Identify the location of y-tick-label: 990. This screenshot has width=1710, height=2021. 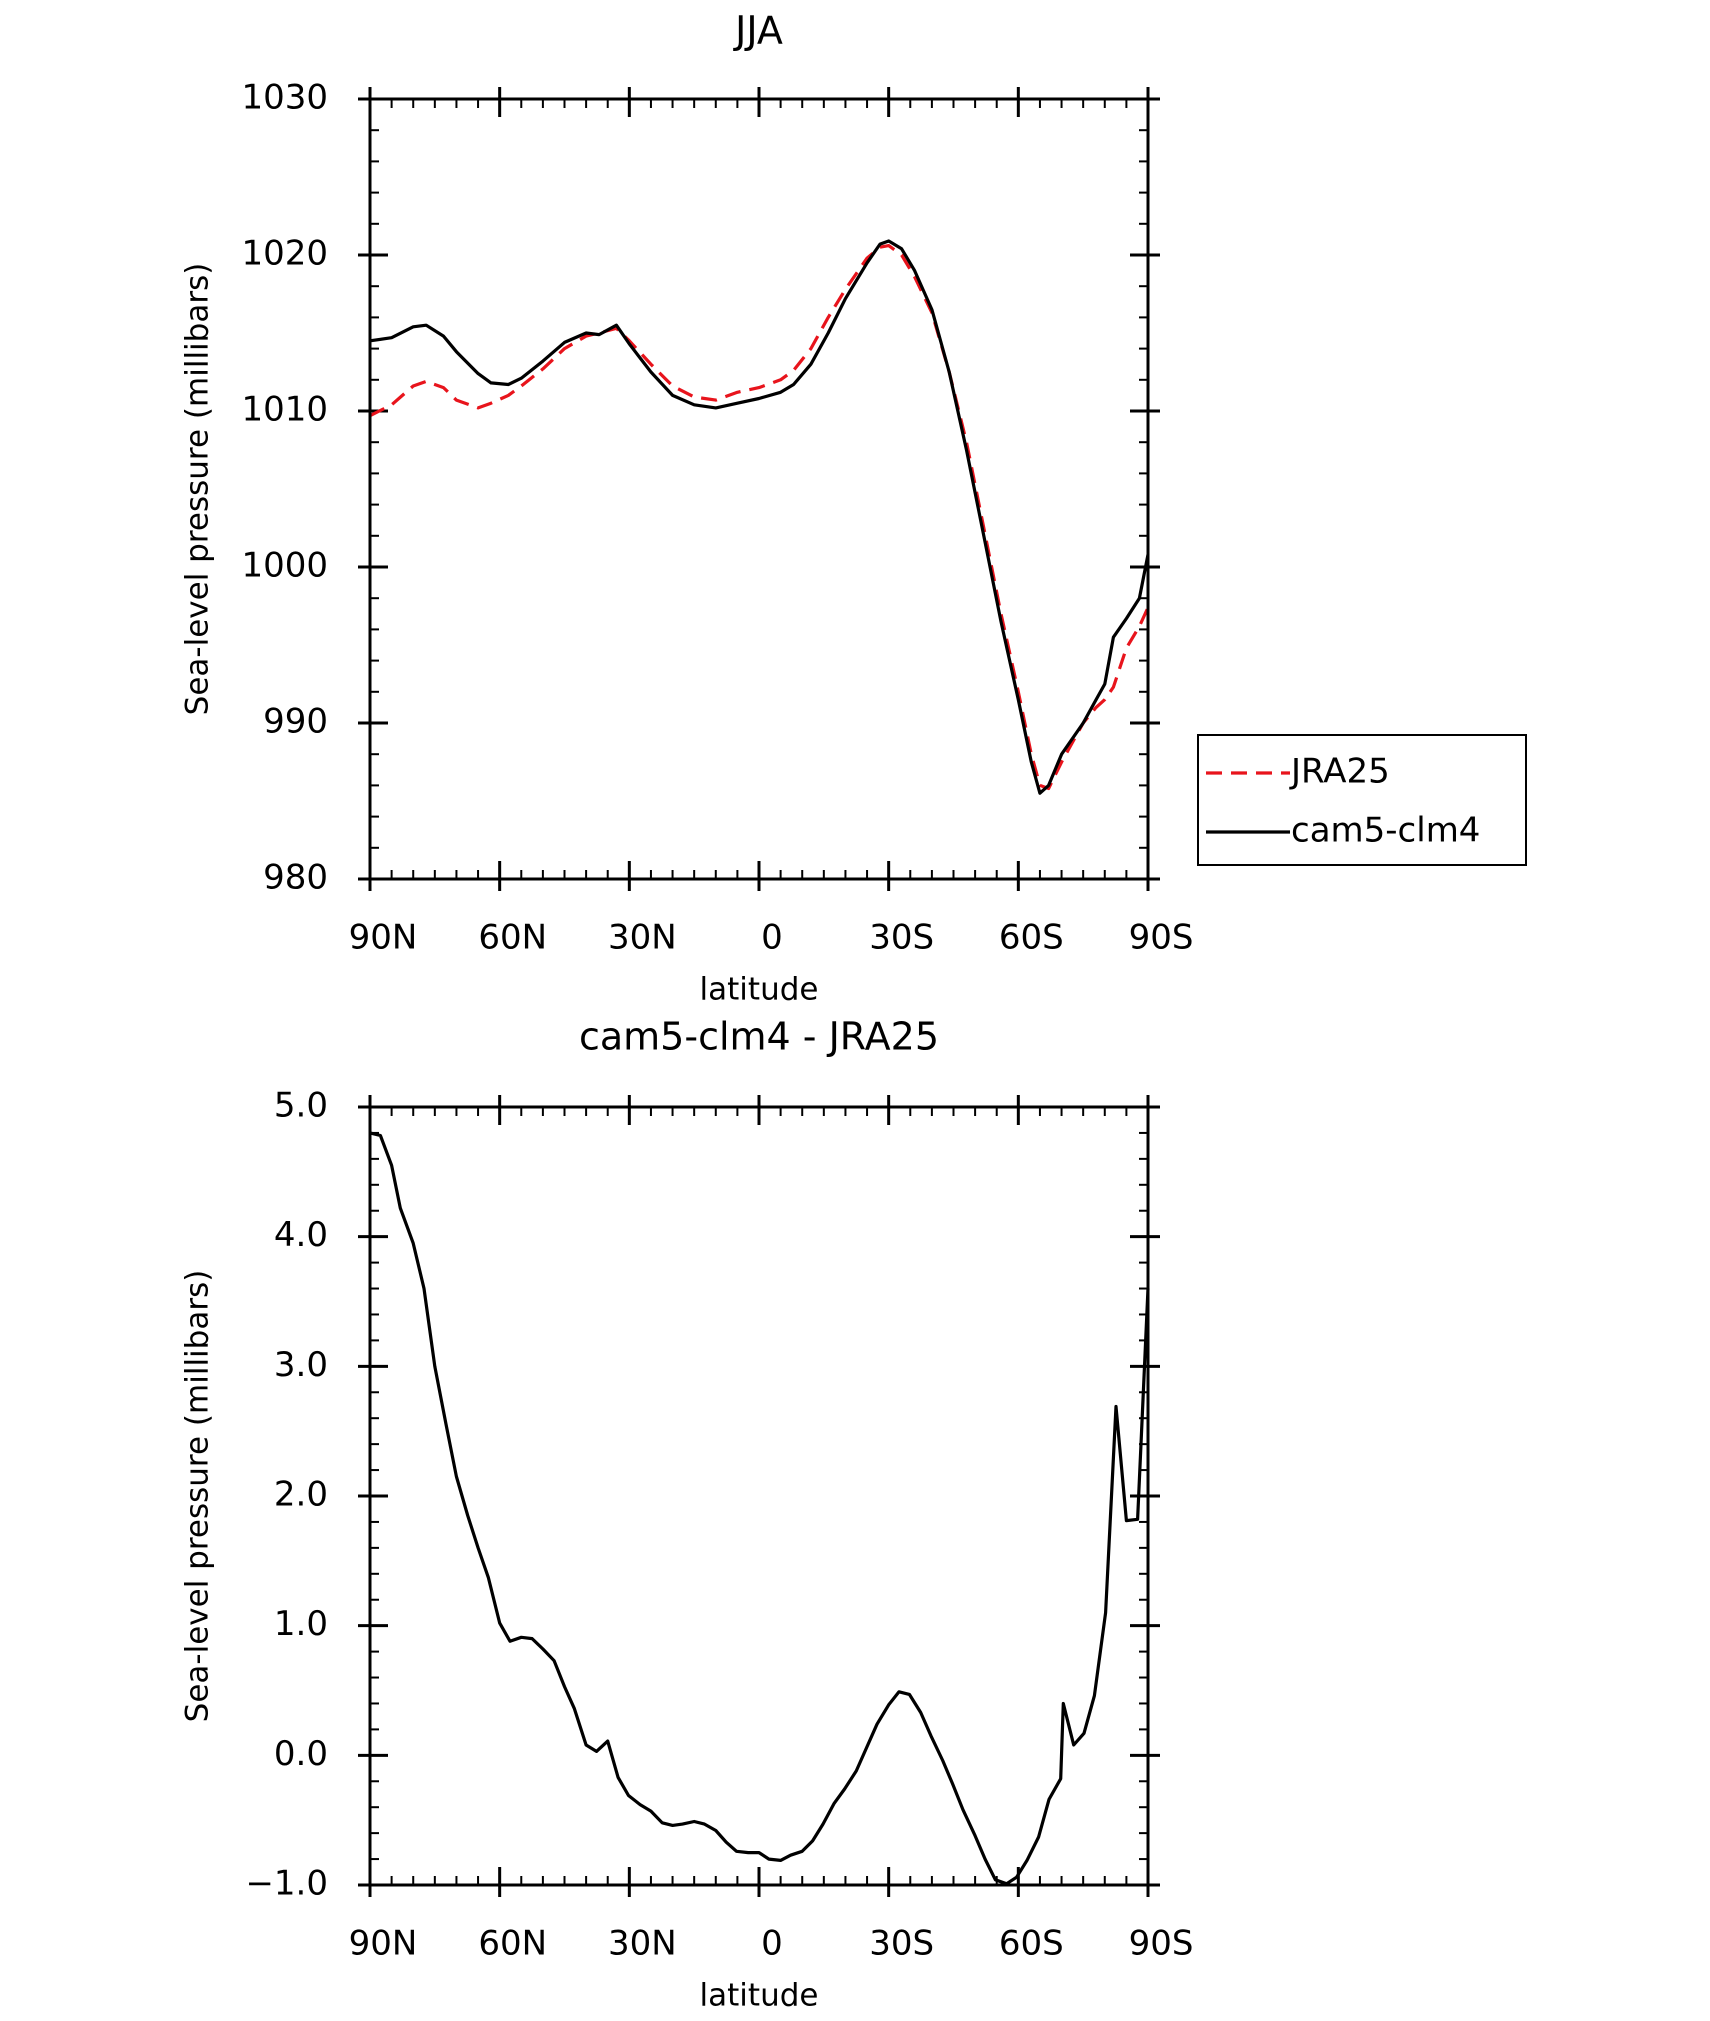
(295, 722).